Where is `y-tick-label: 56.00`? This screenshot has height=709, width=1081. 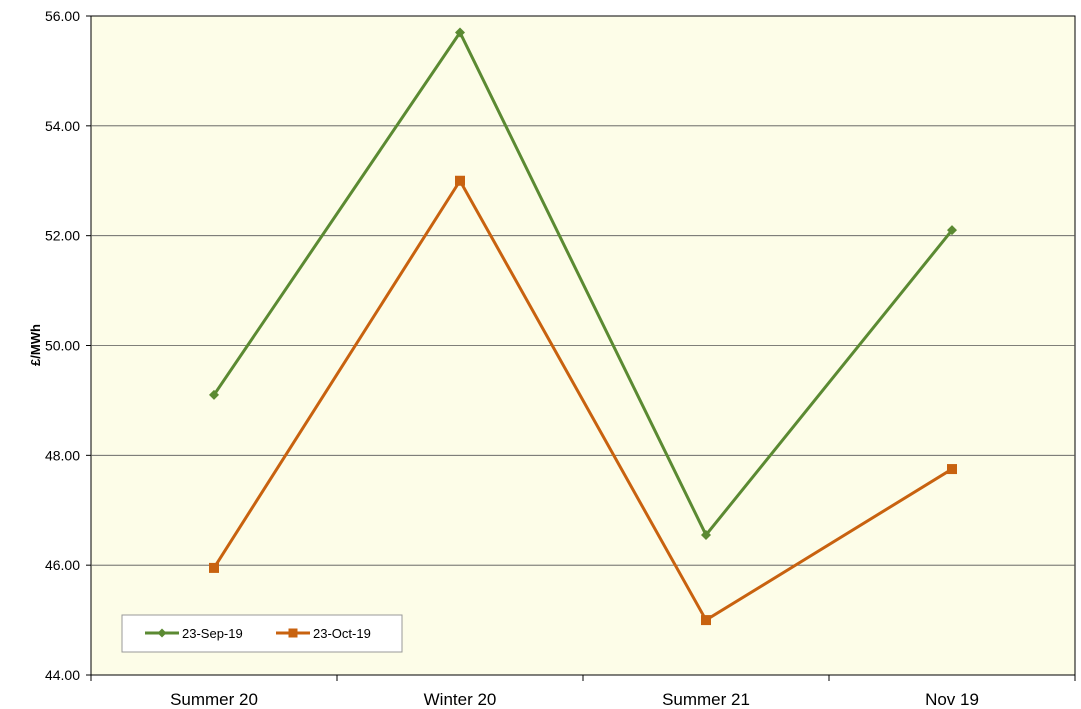
y-tick-label: 56.00 is located at coordinates (62, 16).